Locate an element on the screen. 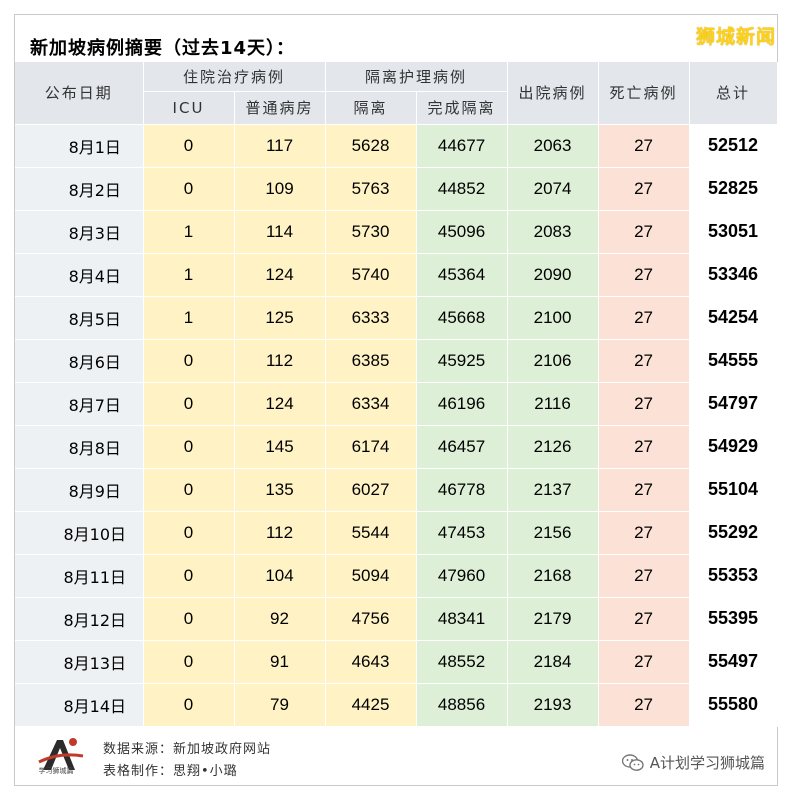 This screenshot has width=792, height=800. table-row: 8月12日 0 92 4756 48341 2179 27 55395 is located at coordinates (396, 619).